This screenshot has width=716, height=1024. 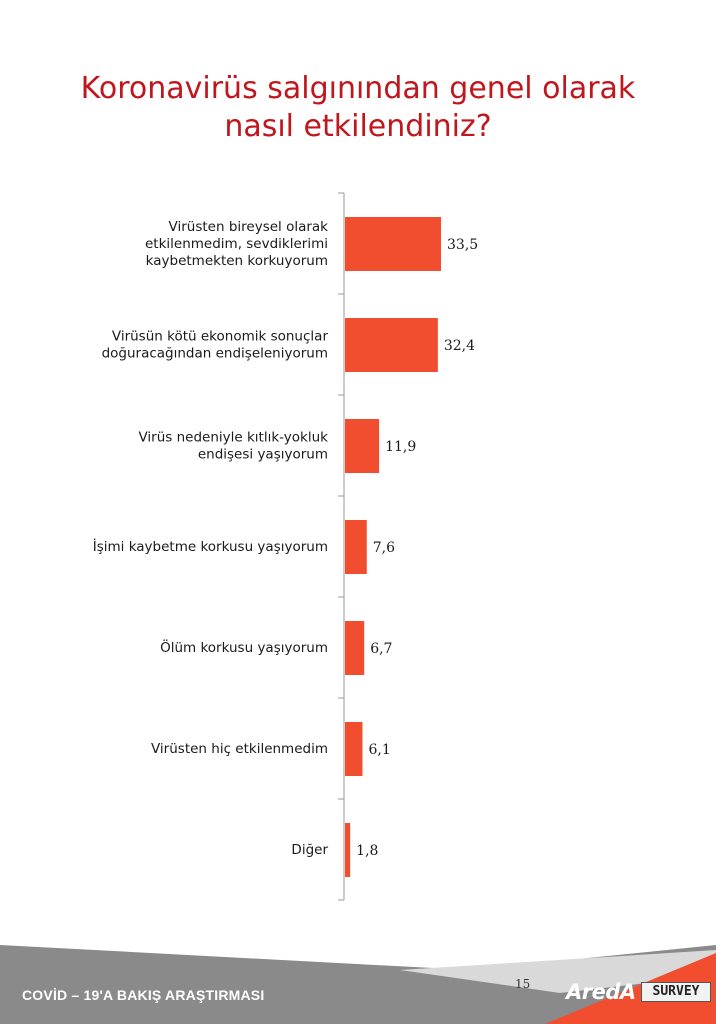 I want to click on category-label-5: Ölüm korkusu yaşıyorum, so click(x=244, y=647).